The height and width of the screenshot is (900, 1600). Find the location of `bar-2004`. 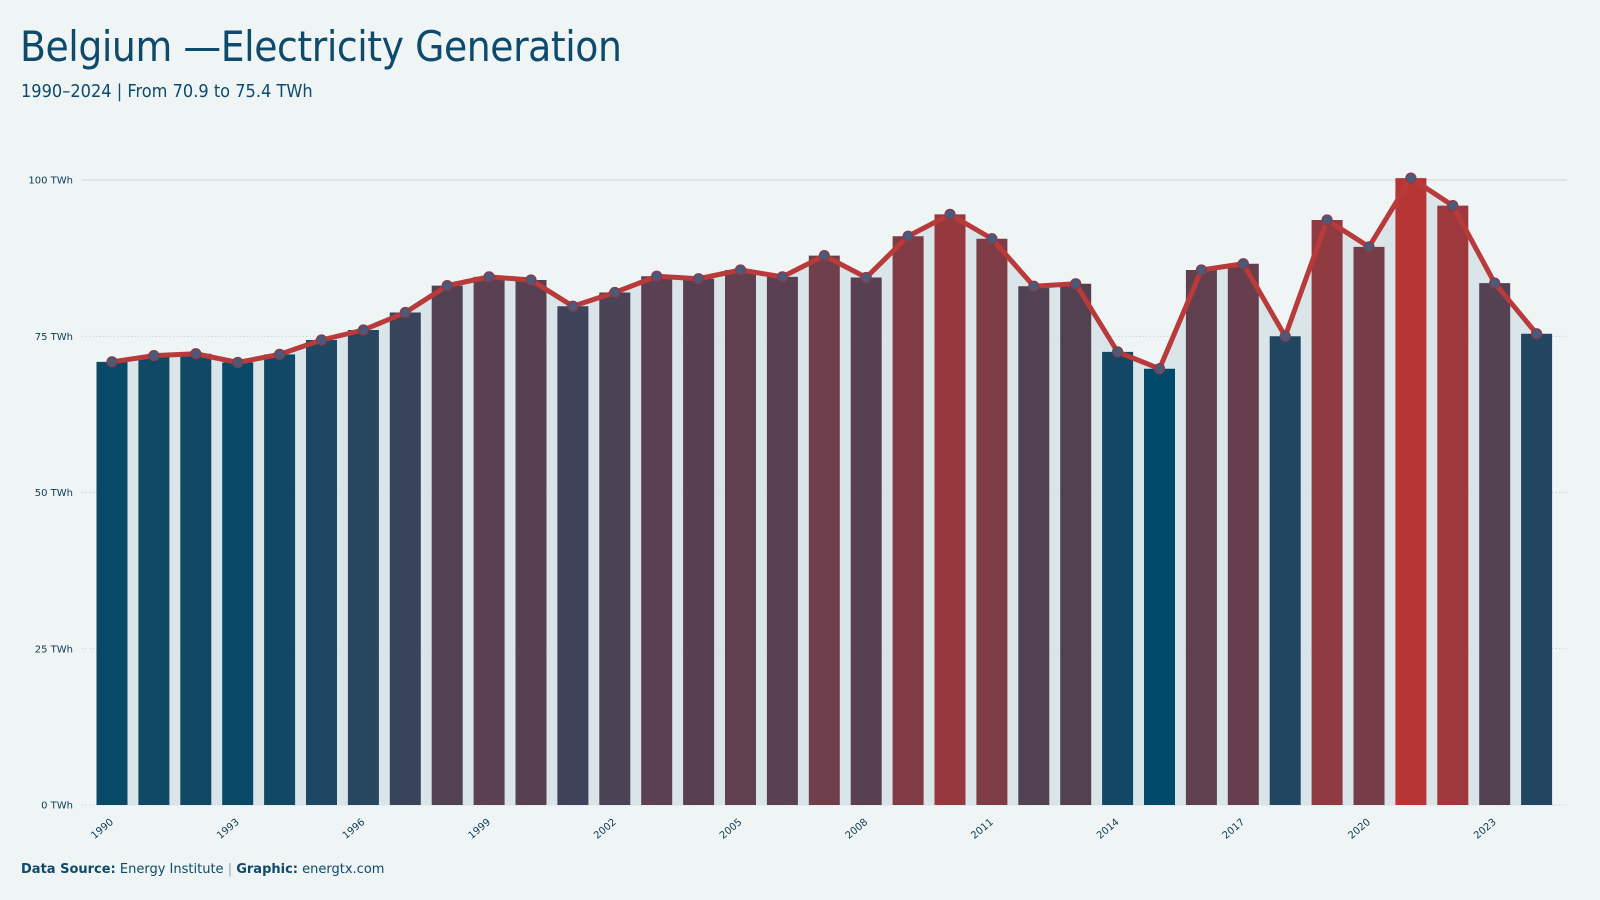

bar-2004 is located at coordinates (699, 541).